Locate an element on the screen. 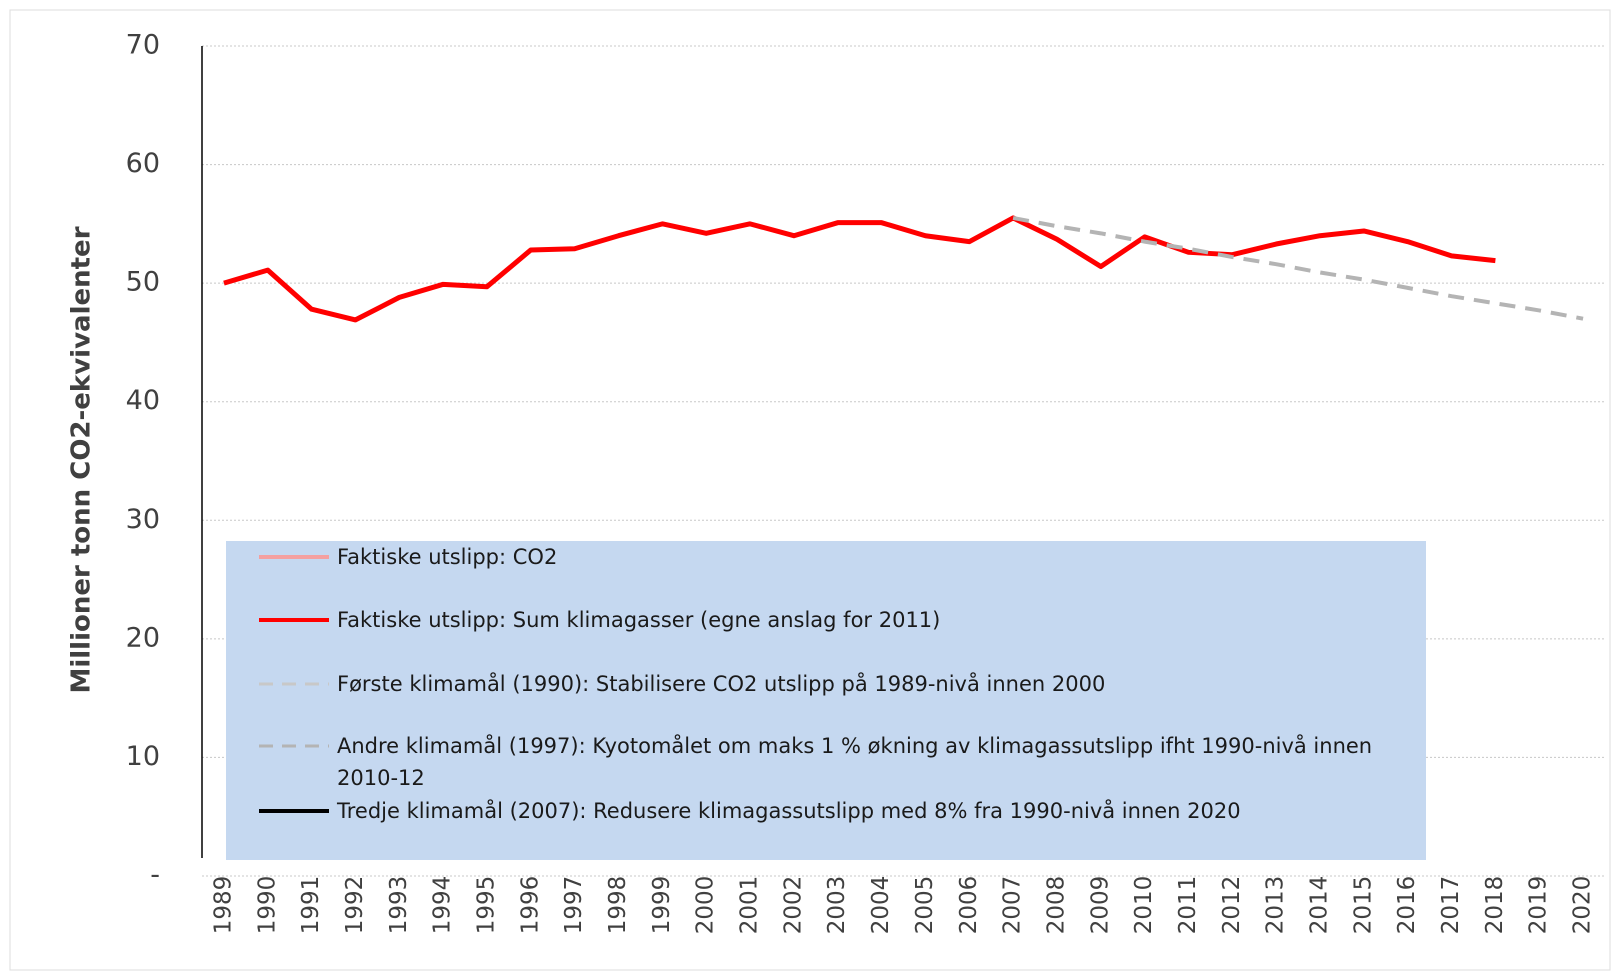  x-tick-label: 1996 is located at coordinates (530, 905).